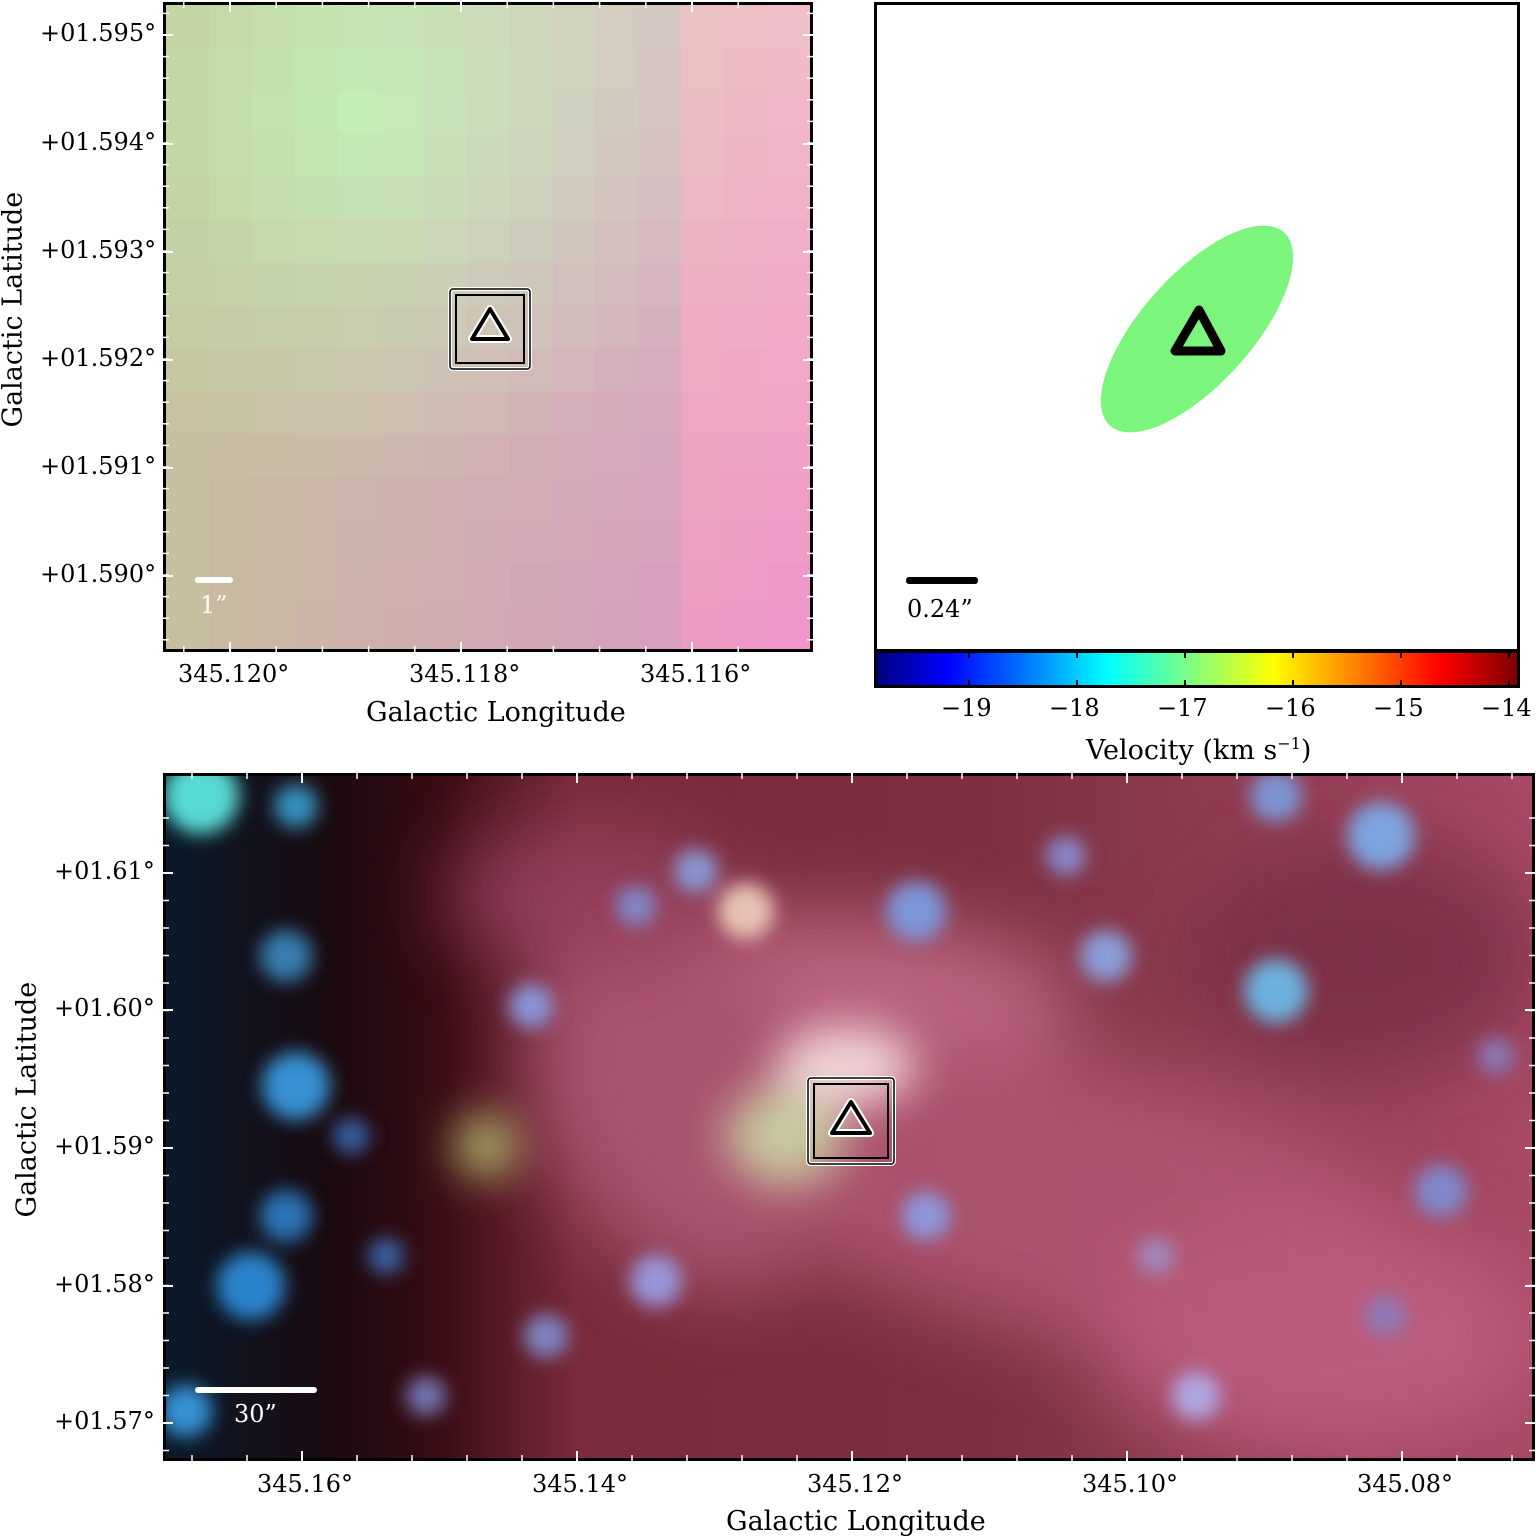 The image size is (1536, 1538). Describe the element at coordinates (98, 142) in the screenshot. I see `tick-label: +01.594°` at that location.